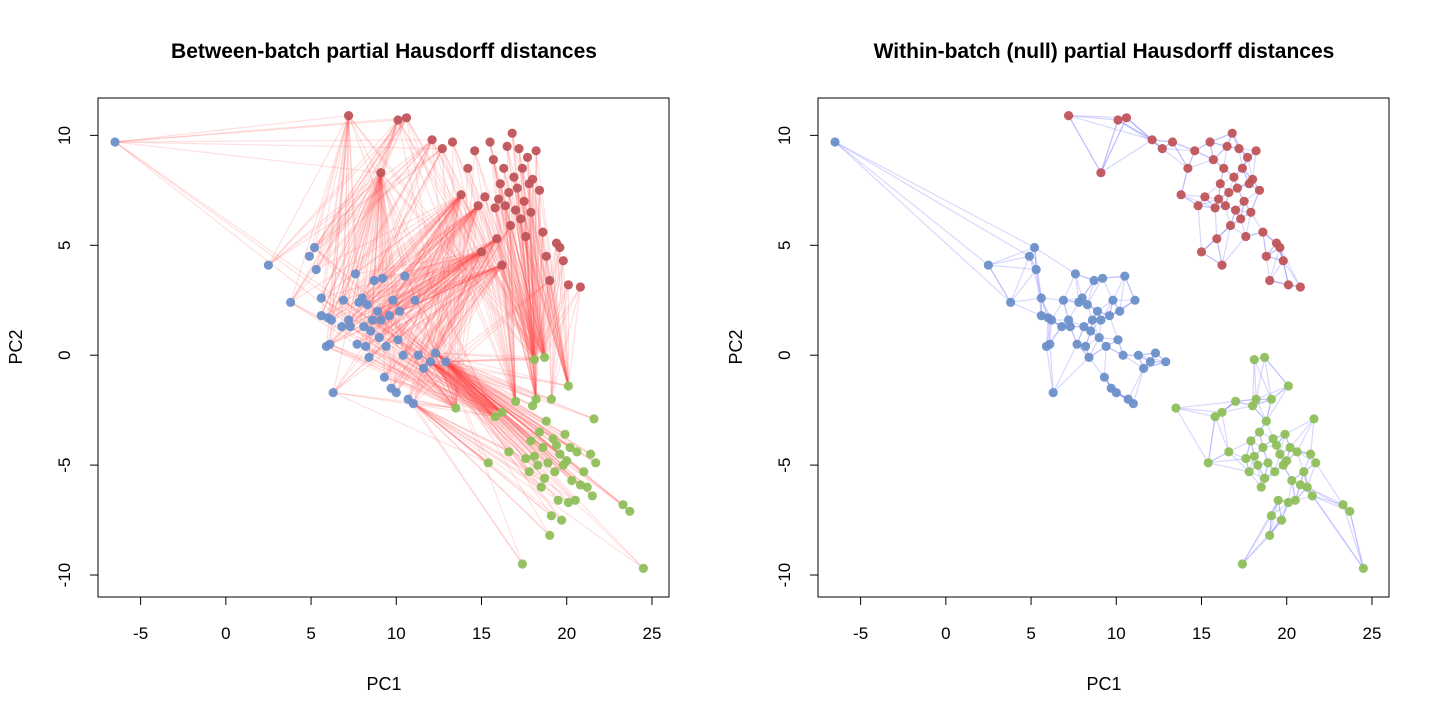 This screenshot has height=720, width=1440. I want to click on x-tick-label: 0, so click(945, 633).